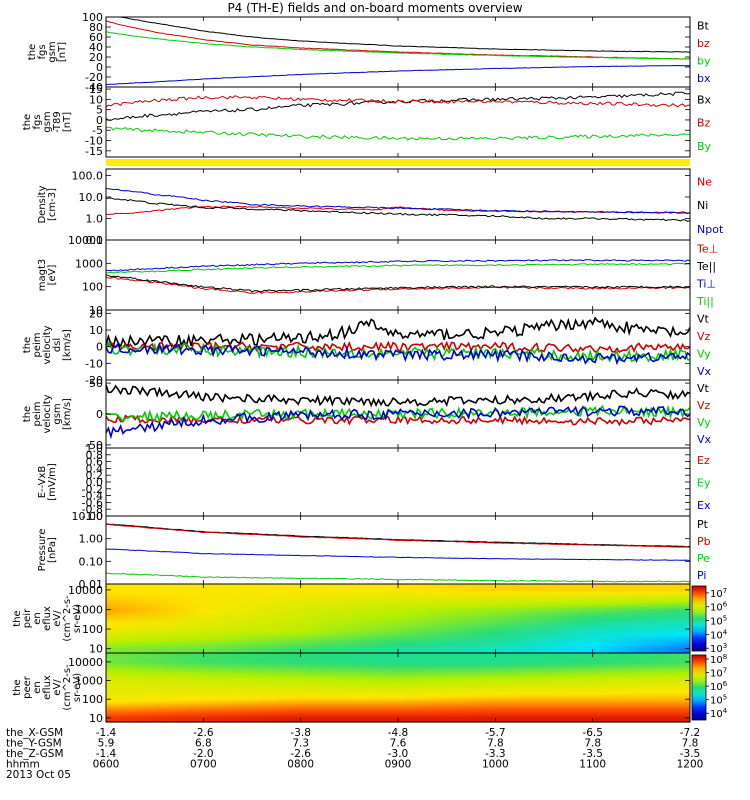  I want to click on x-tick-label: 6.8, so click(203, 744).